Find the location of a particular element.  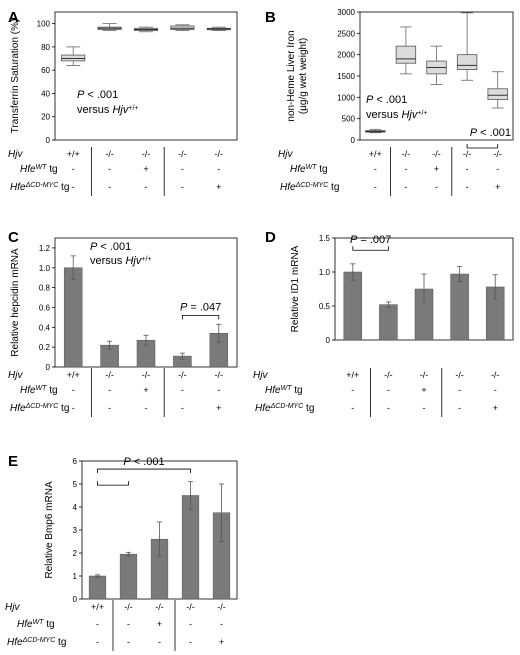

y-tick-label: 2500 is located at coordinates (346, 33).